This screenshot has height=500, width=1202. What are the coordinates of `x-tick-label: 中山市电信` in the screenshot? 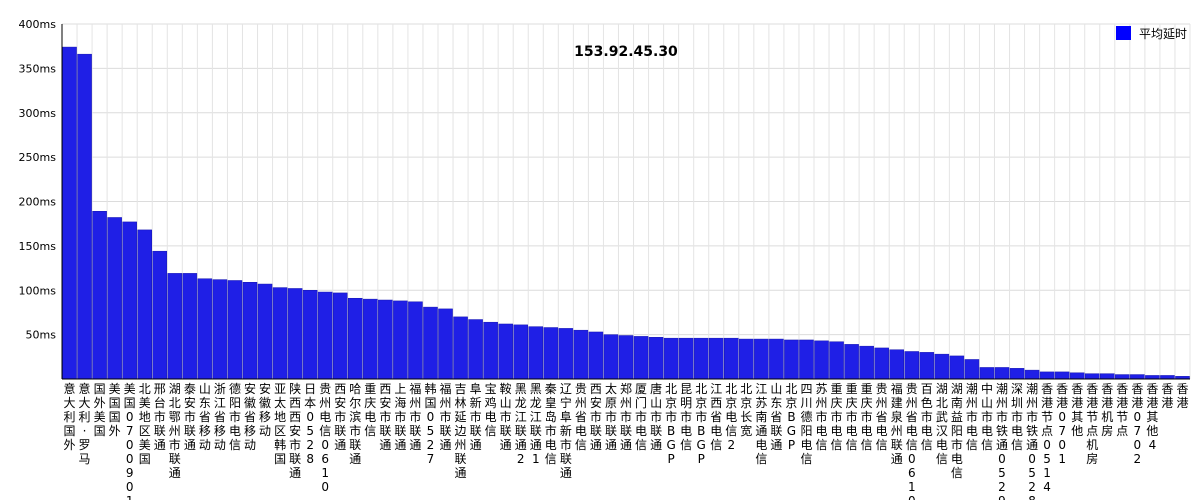 It's located at (987, 416).